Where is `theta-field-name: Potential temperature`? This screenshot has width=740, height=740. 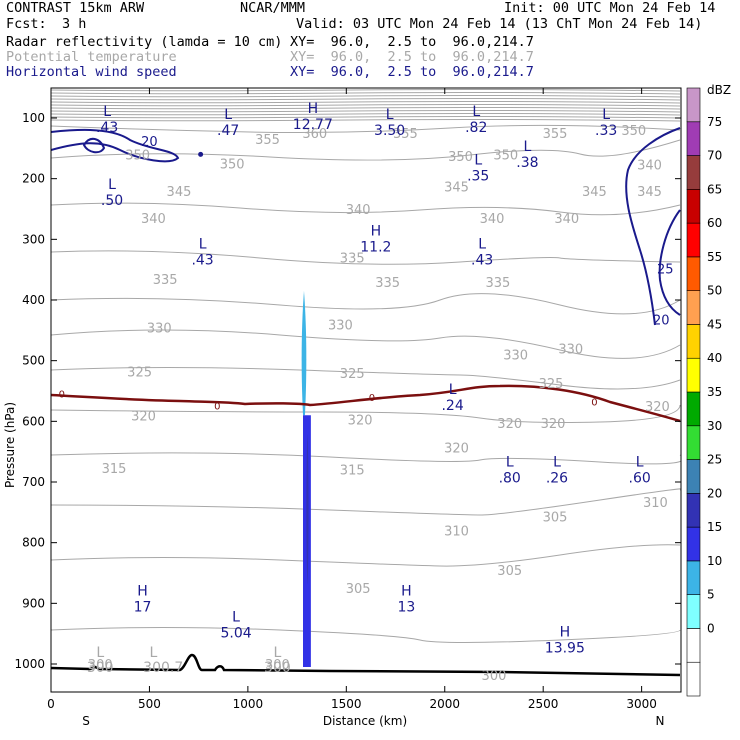
theta-field-name: Potential temperature is located at coordinates (91, 57).